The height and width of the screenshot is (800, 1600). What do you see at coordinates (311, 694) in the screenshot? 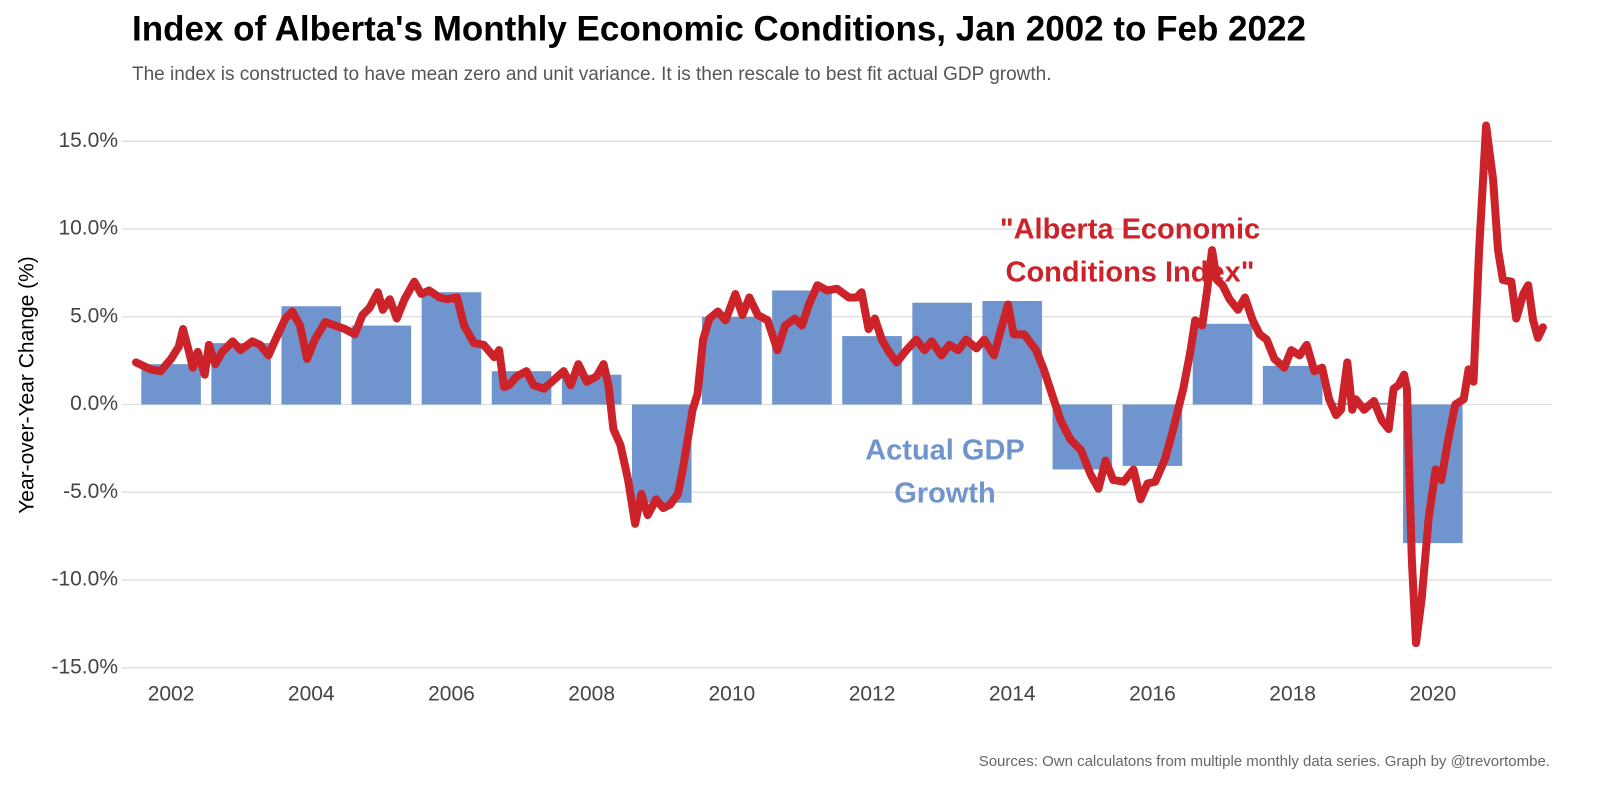
I see `x-tick-label: 2004` at bounding box center [311, 694].